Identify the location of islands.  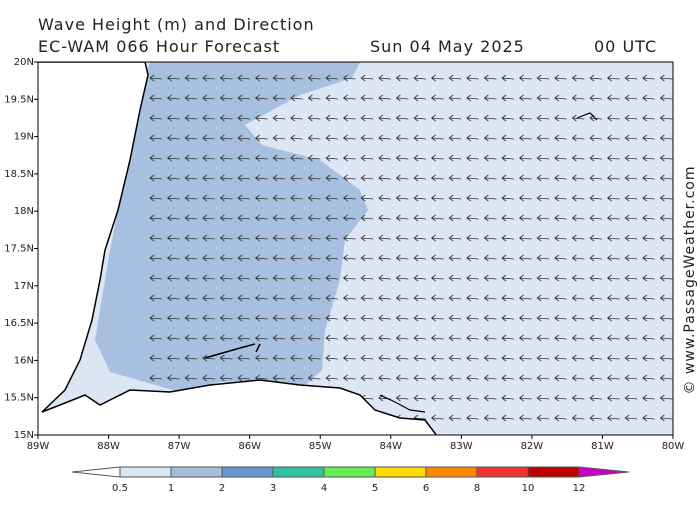
(232, 351).